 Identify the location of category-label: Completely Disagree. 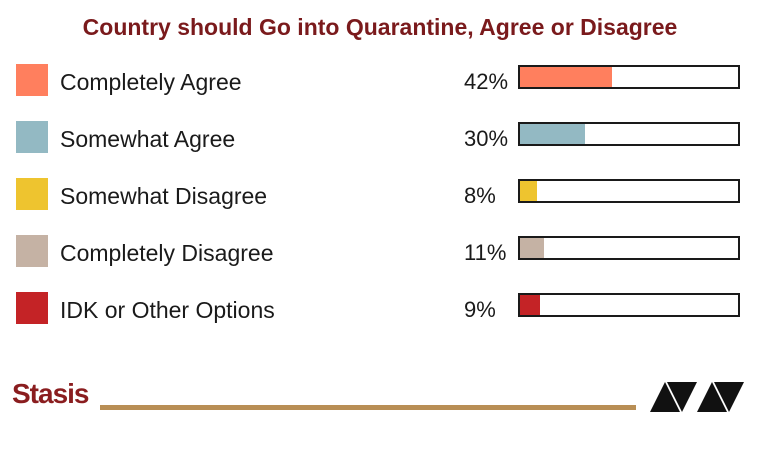
(167, 253).